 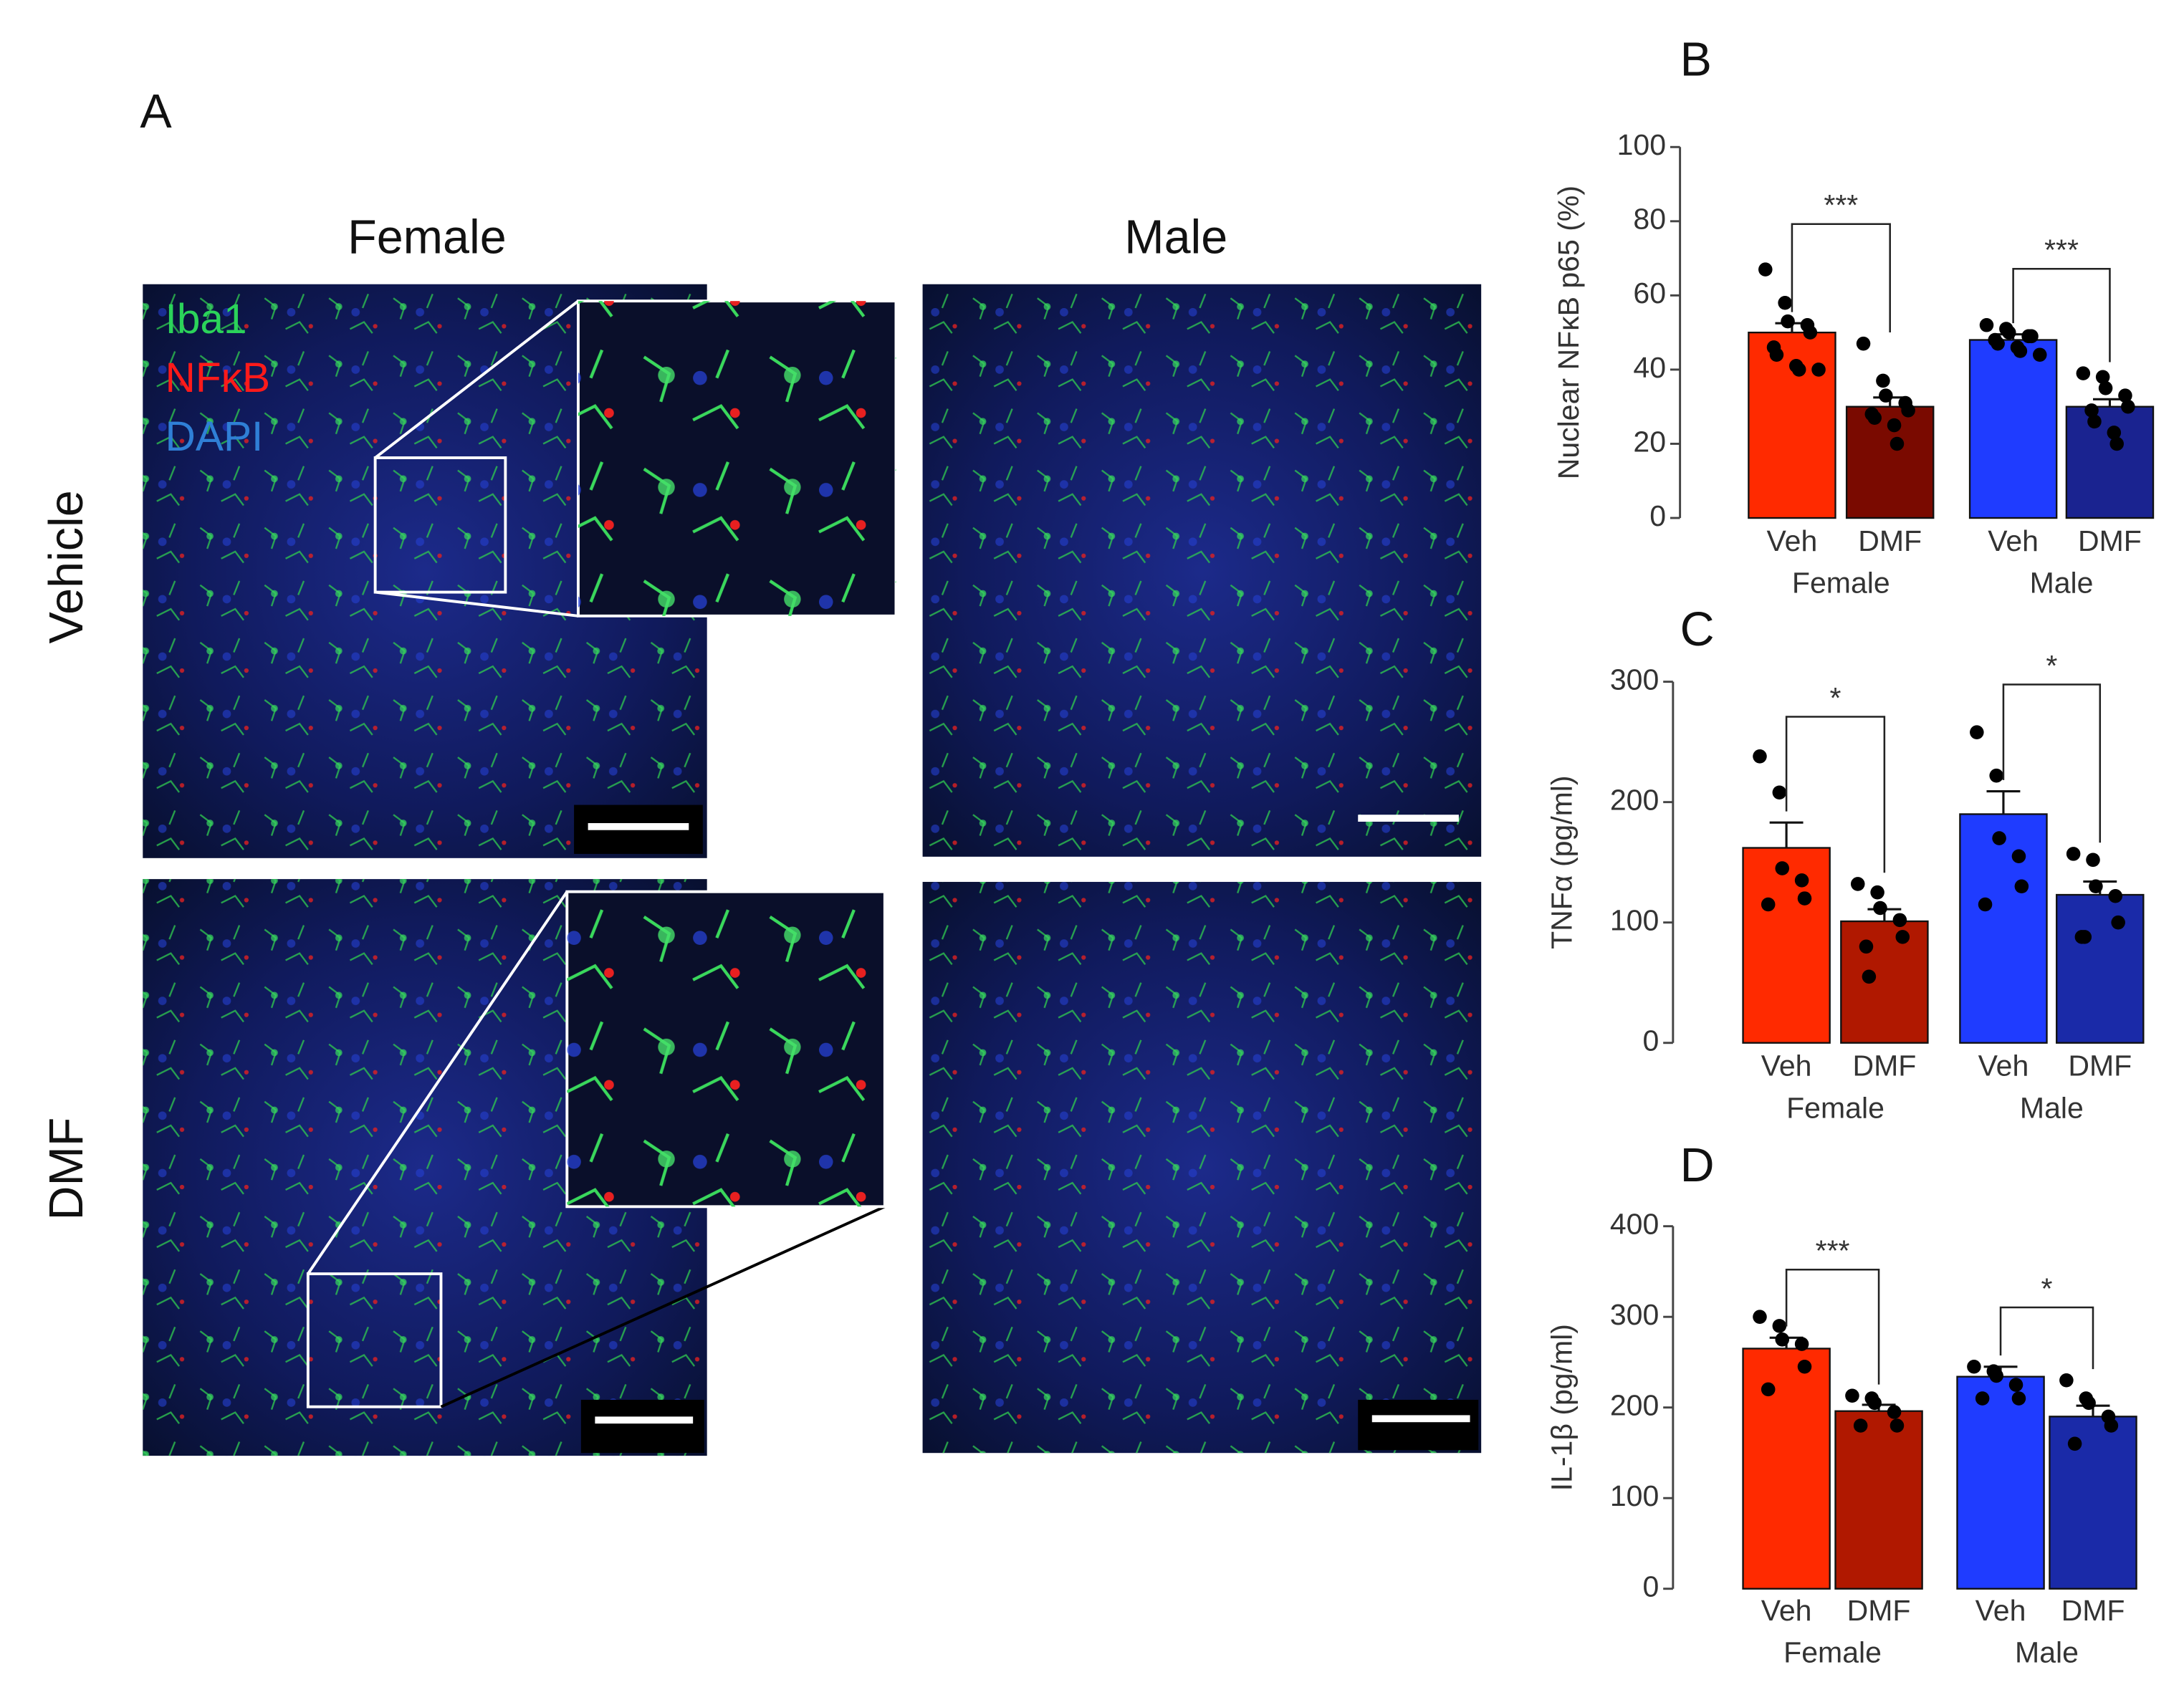 What do you see at coordinates (427, 238) in the screenshot?
I see `column-label: Female` at bounding box center [427, 238].